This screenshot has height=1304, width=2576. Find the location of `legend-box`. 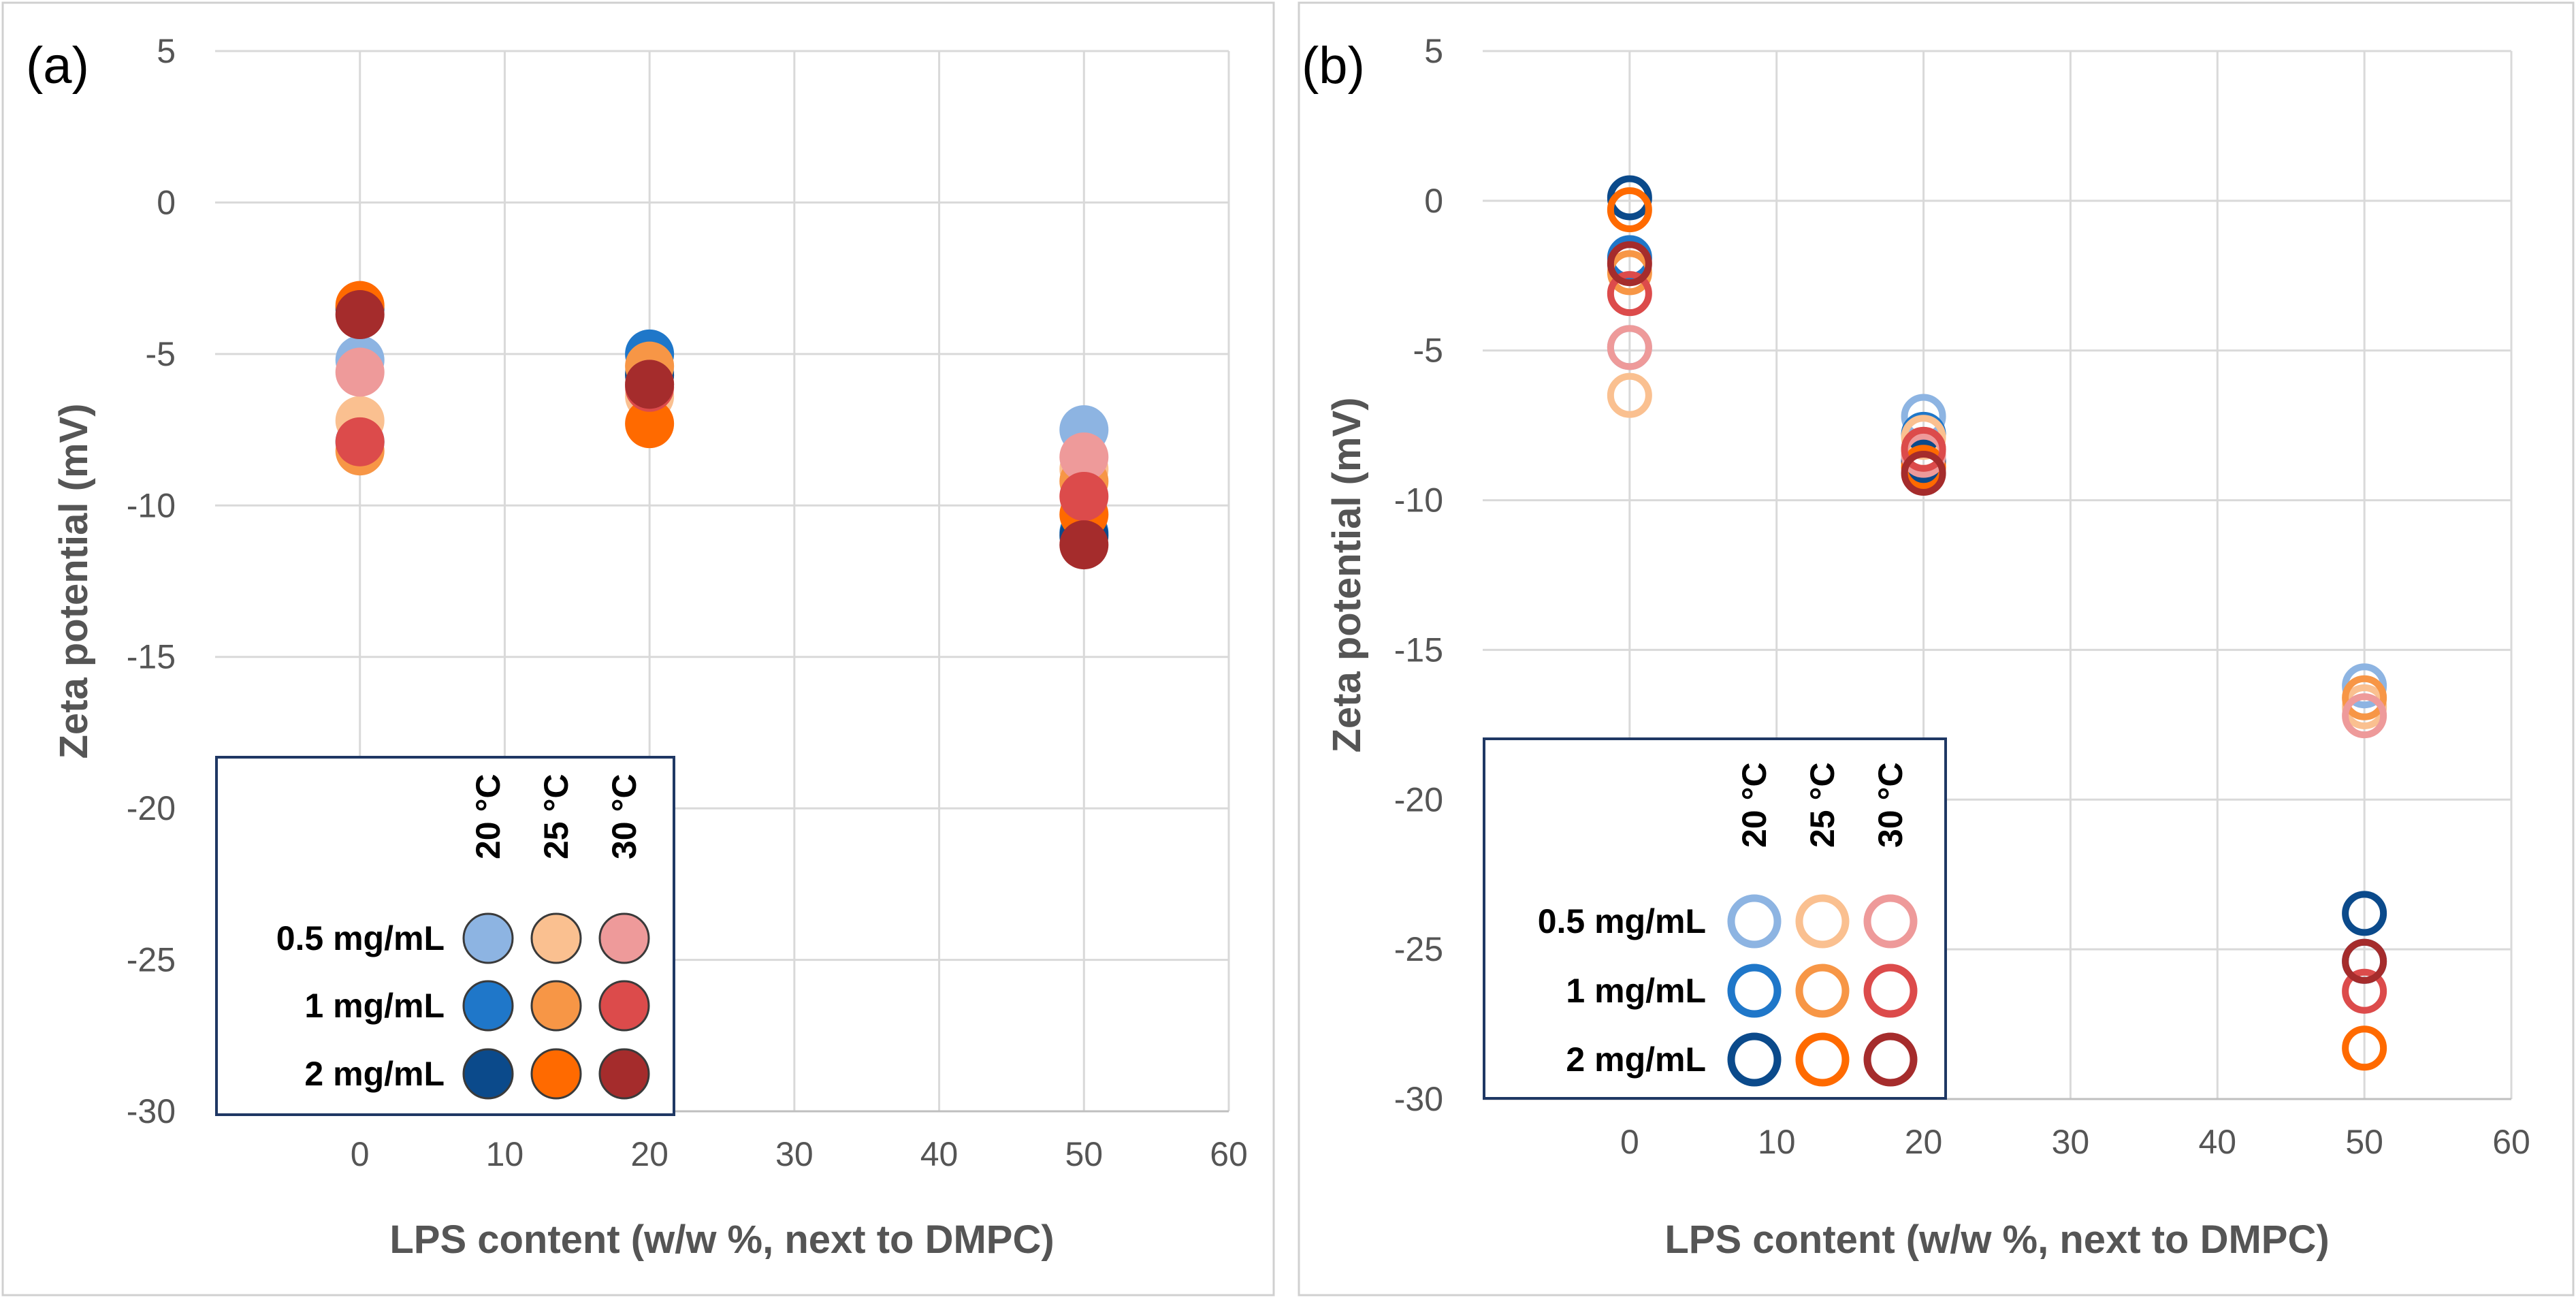

legend-box is located at coordinates (445, 936).